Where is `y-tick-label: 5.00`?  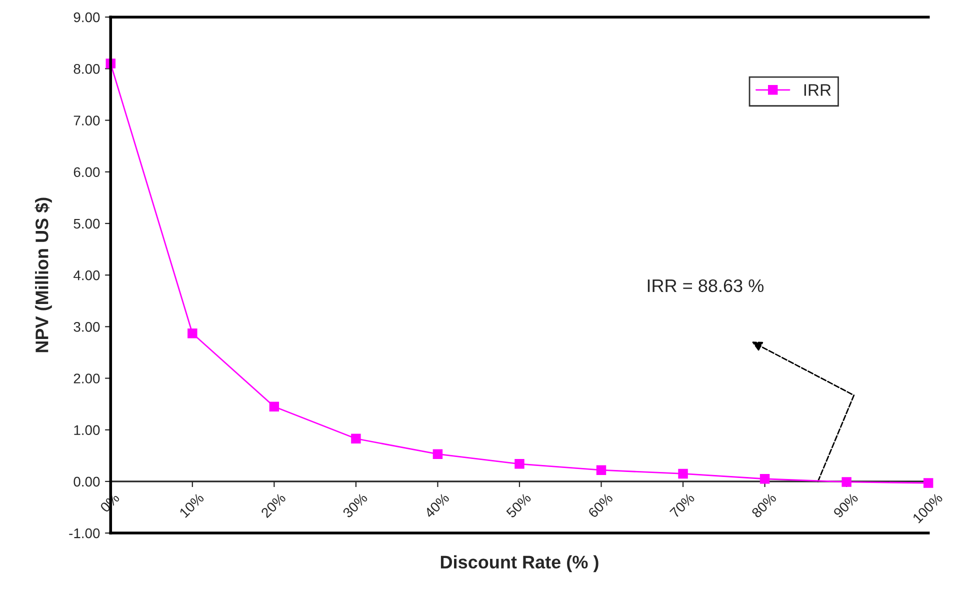
y-tick-label: 5.00 is located at coordinates (87, 223).